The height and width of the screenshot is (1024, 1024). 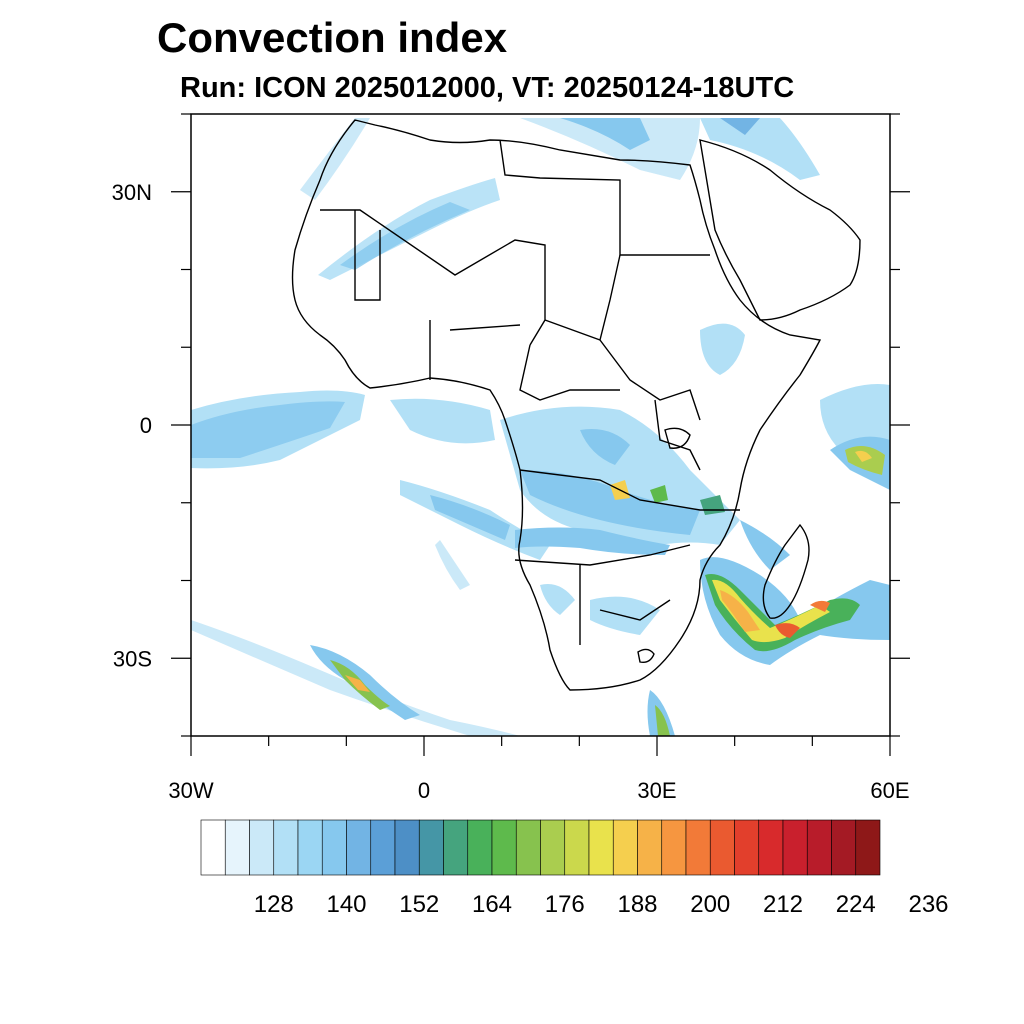 I want to click on lat-tick-label: 30N, so click(x=132, y=192).